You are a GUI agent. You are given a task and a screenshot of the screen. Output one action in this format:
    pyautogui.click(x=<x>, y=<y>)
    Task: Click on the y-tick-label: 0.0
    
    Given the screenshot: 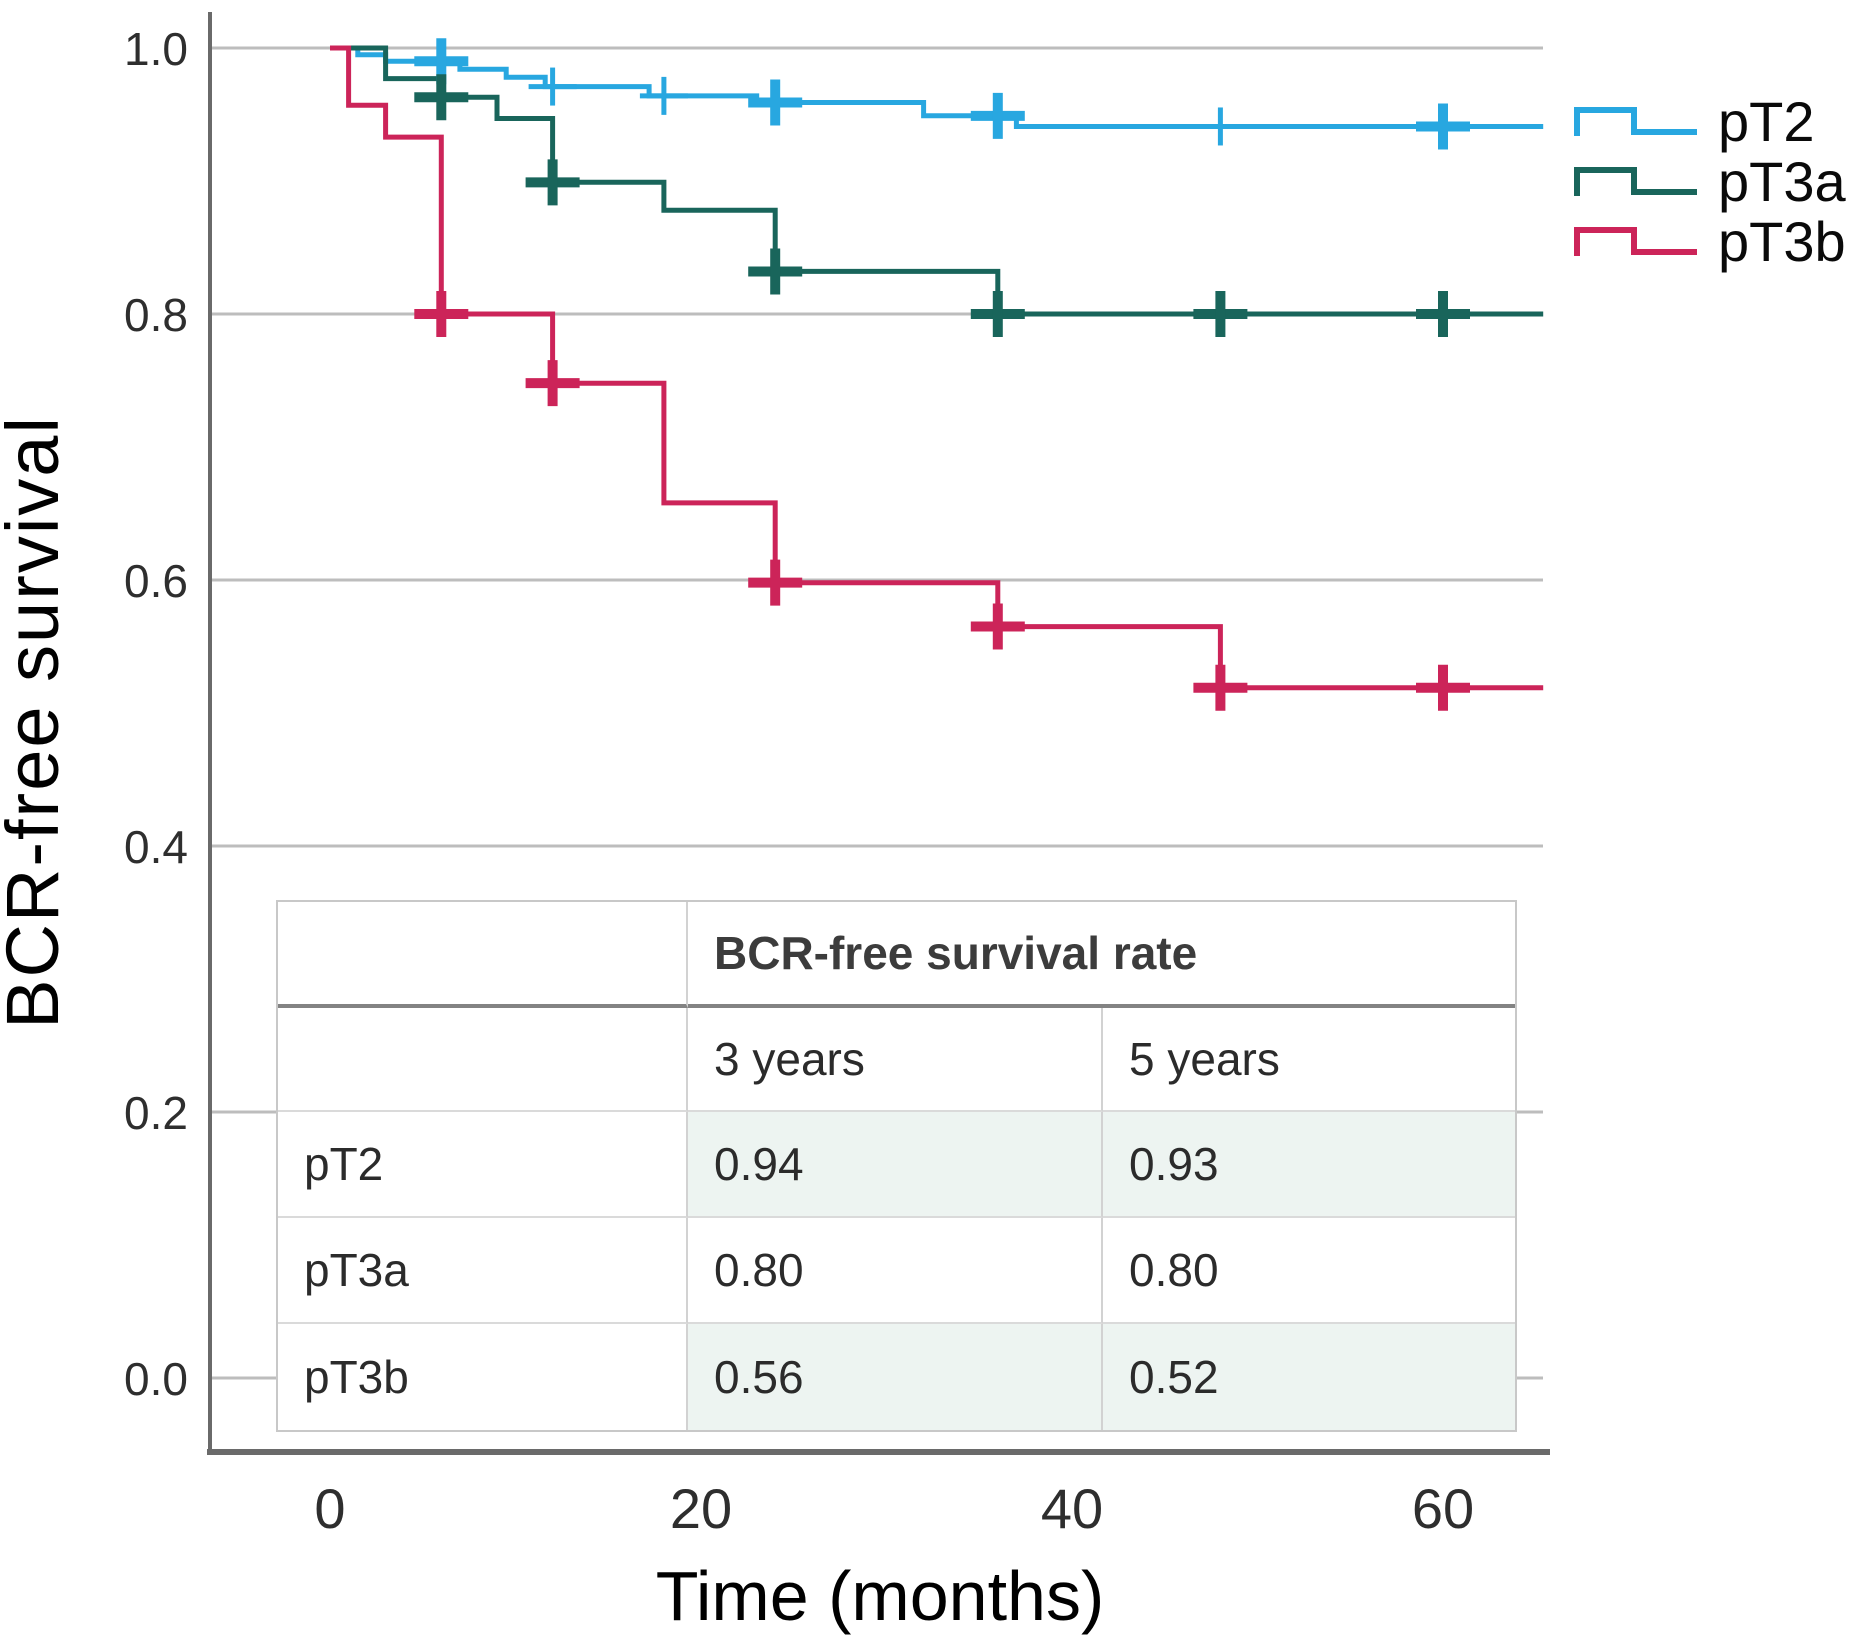 What is the action you would take?
    pyautogui.click(x=156, y=1379)
    